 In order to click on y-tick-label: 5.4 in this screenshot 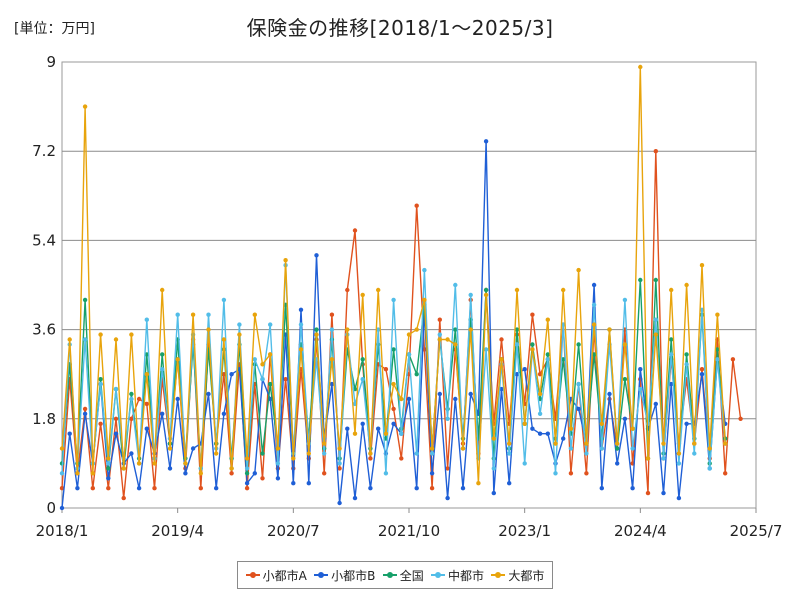, I will do `click(44, 240)`.